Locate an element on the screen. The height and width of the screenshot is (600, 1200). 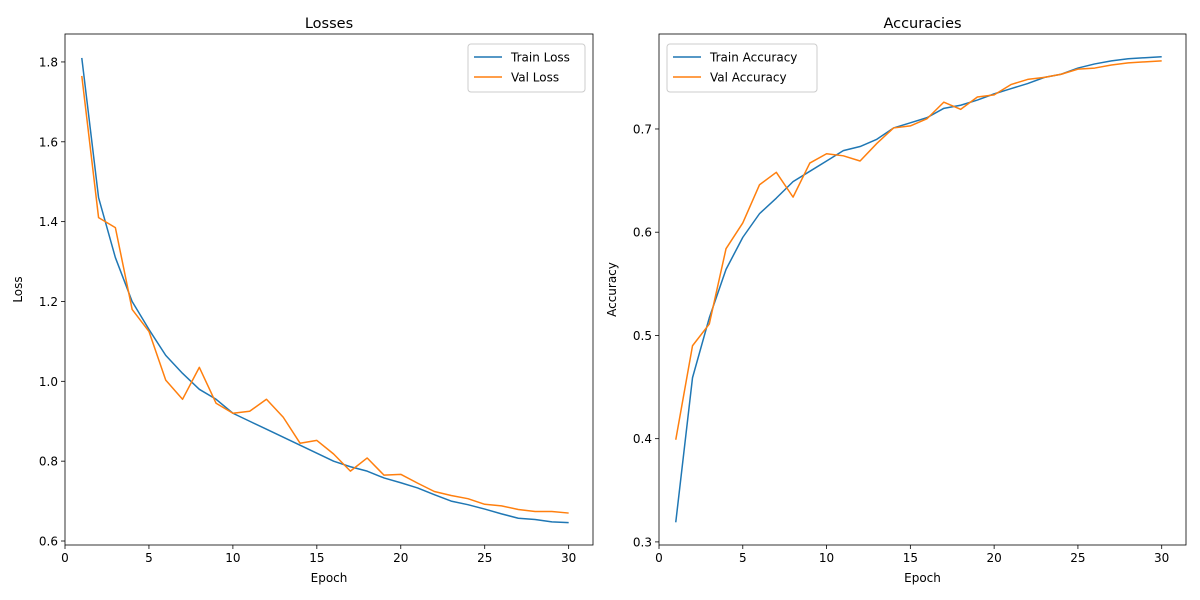
legend-label-1: Val Accuracy is located at coordinates (748, 78).